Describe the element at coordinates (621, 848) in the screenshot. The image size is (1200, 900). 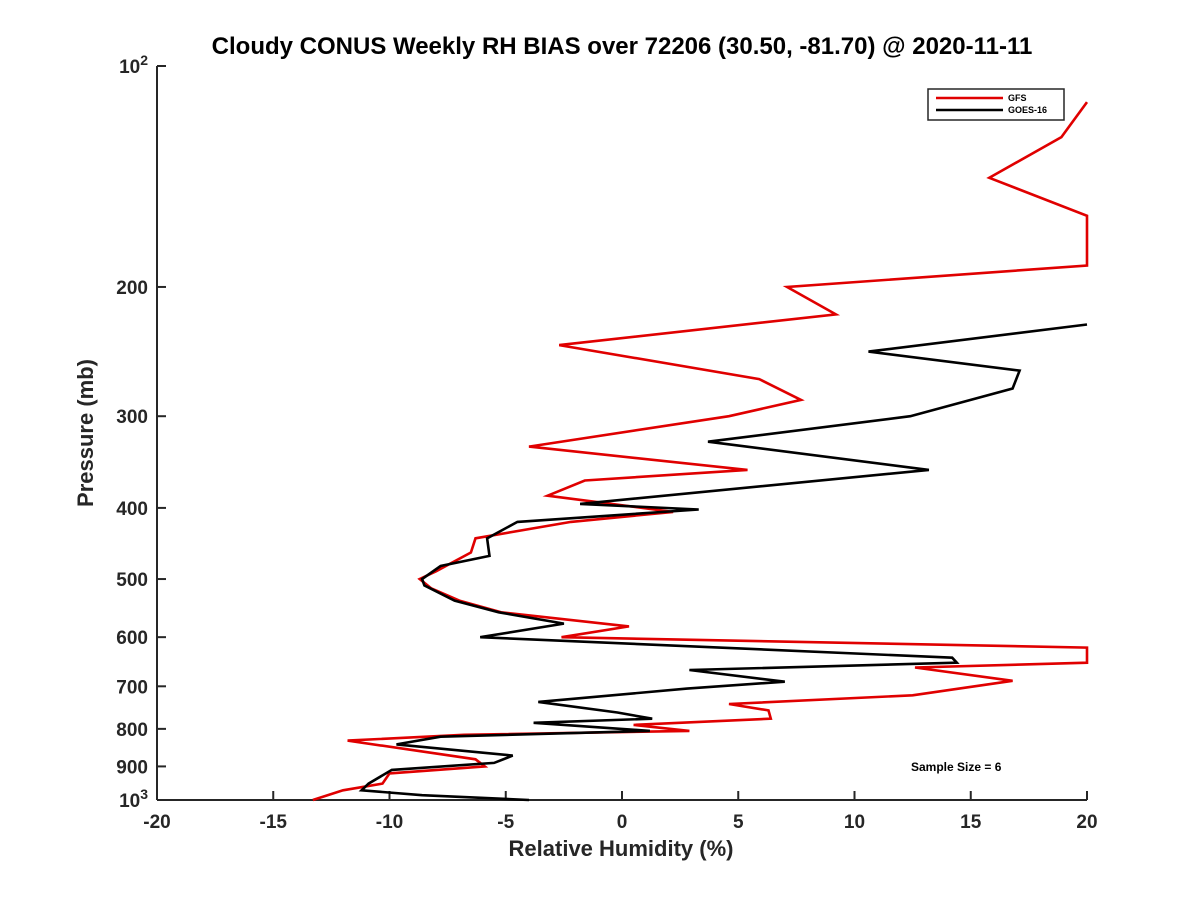
I see `x-axis-label: Relative Humidity (%)` at that location.